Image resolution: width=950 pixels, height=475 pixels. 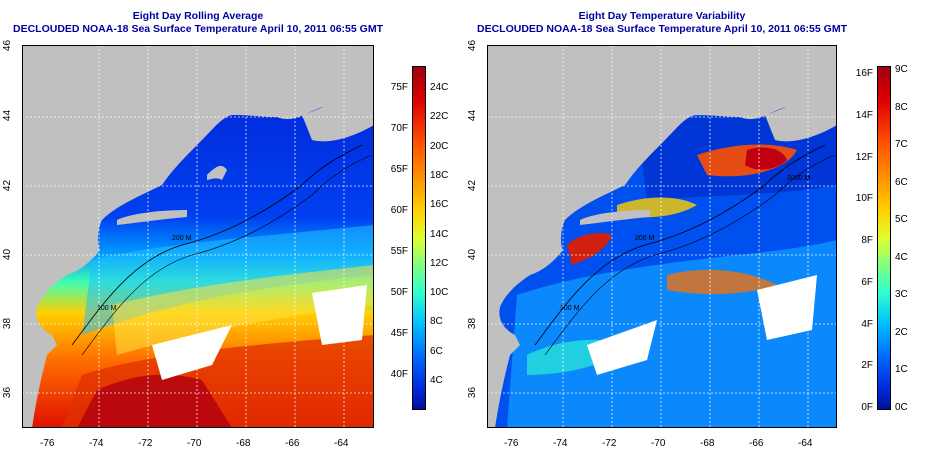 I want to click on right-colorbar, so click(x=884, y=238).